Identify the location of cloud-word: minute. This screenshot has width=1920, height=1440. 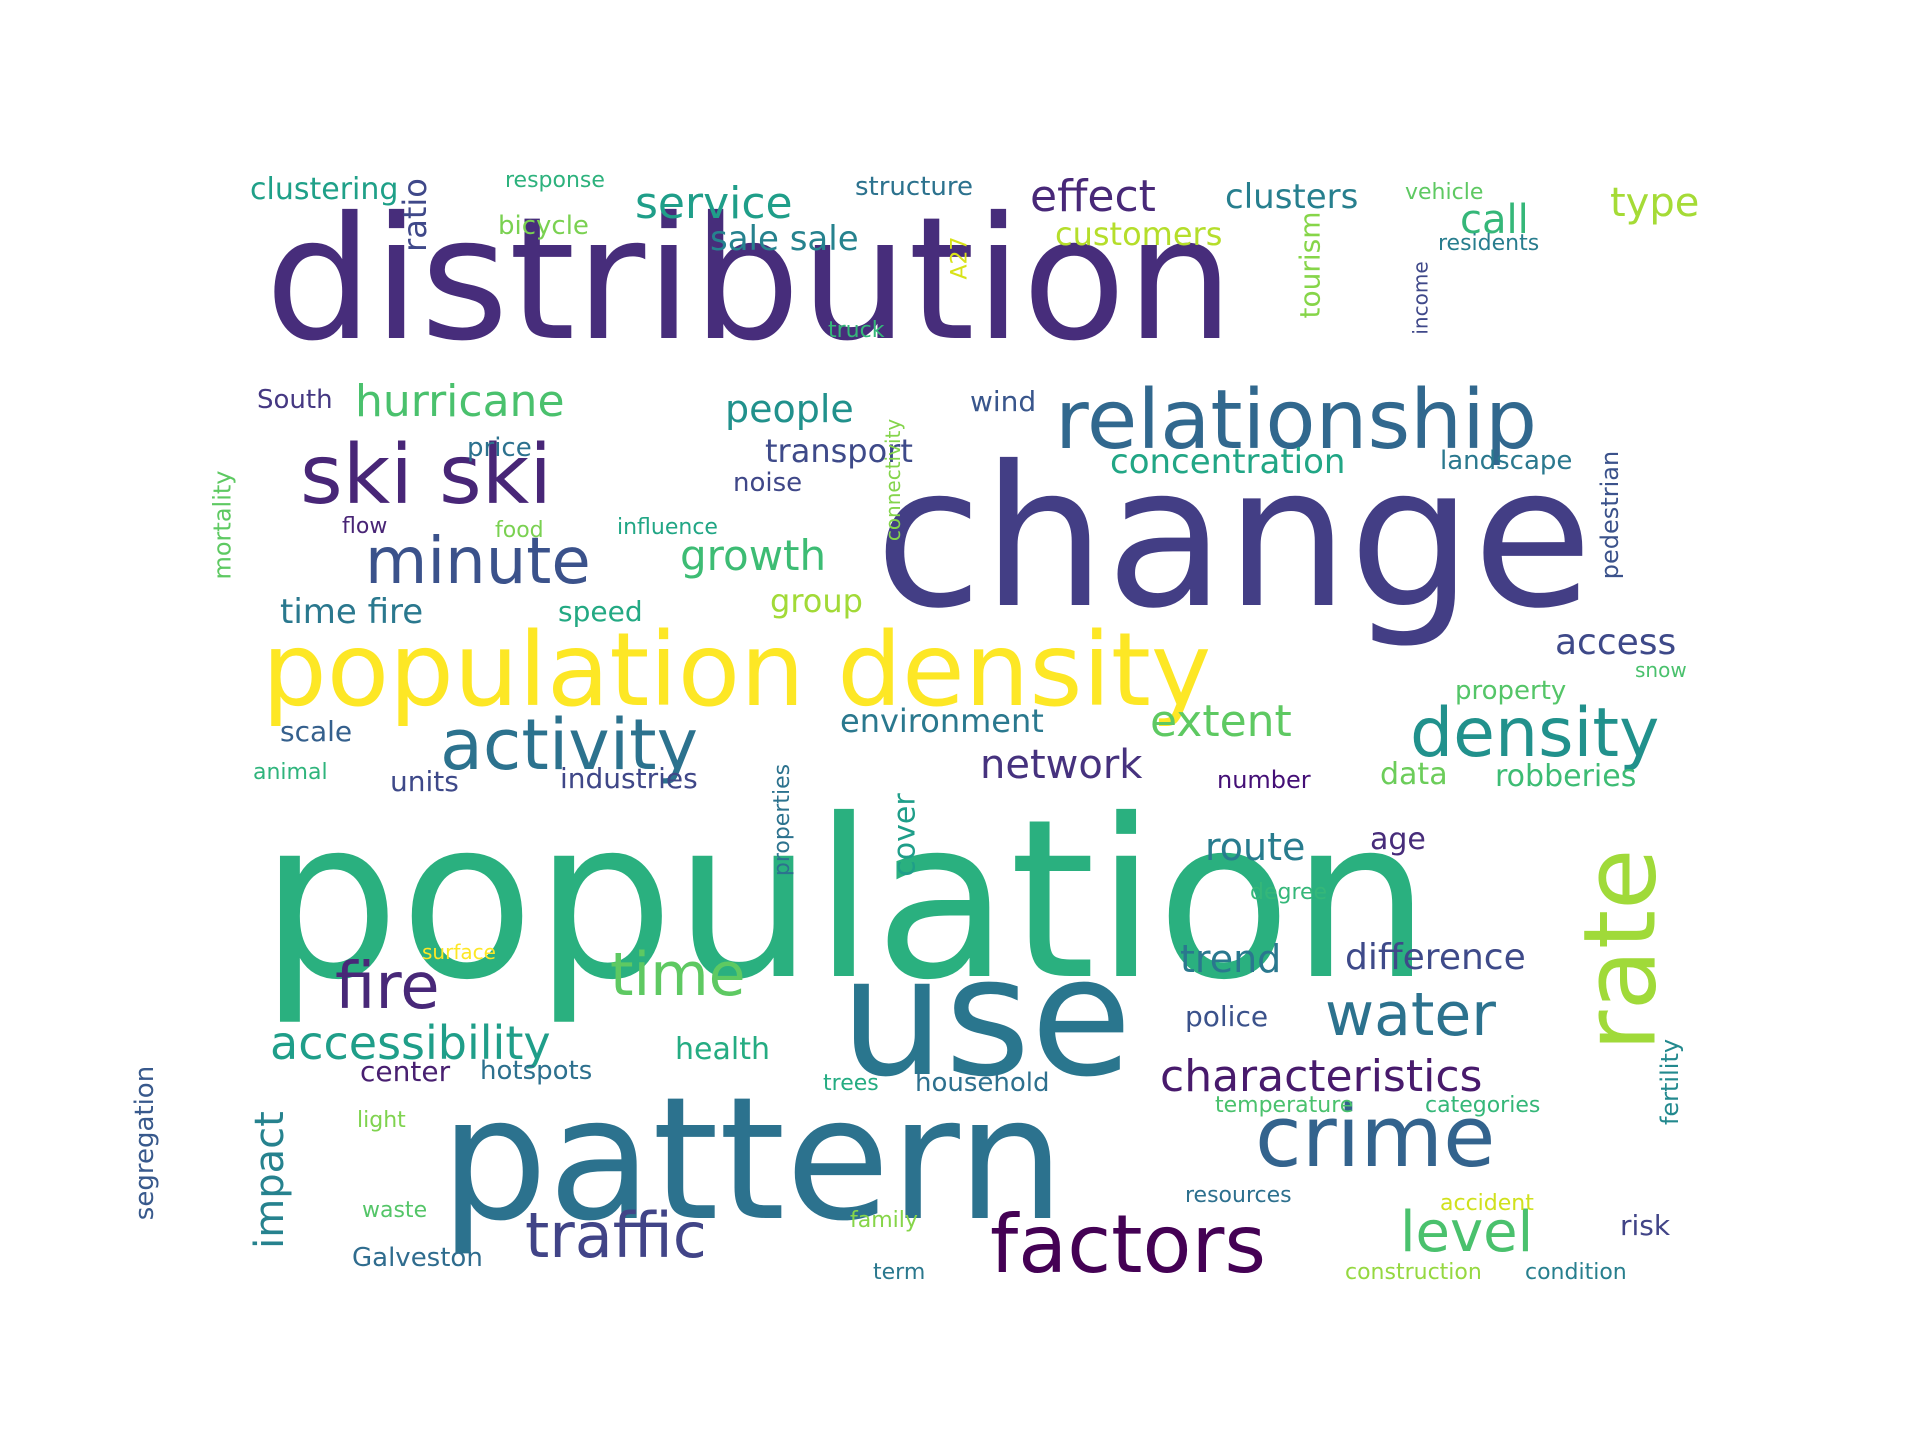
(478, 562).